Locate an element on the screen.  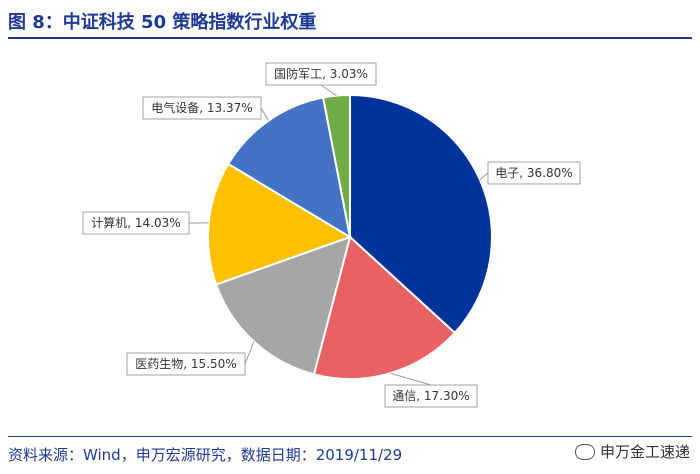
title-rule is located at coordinates (350, 38).